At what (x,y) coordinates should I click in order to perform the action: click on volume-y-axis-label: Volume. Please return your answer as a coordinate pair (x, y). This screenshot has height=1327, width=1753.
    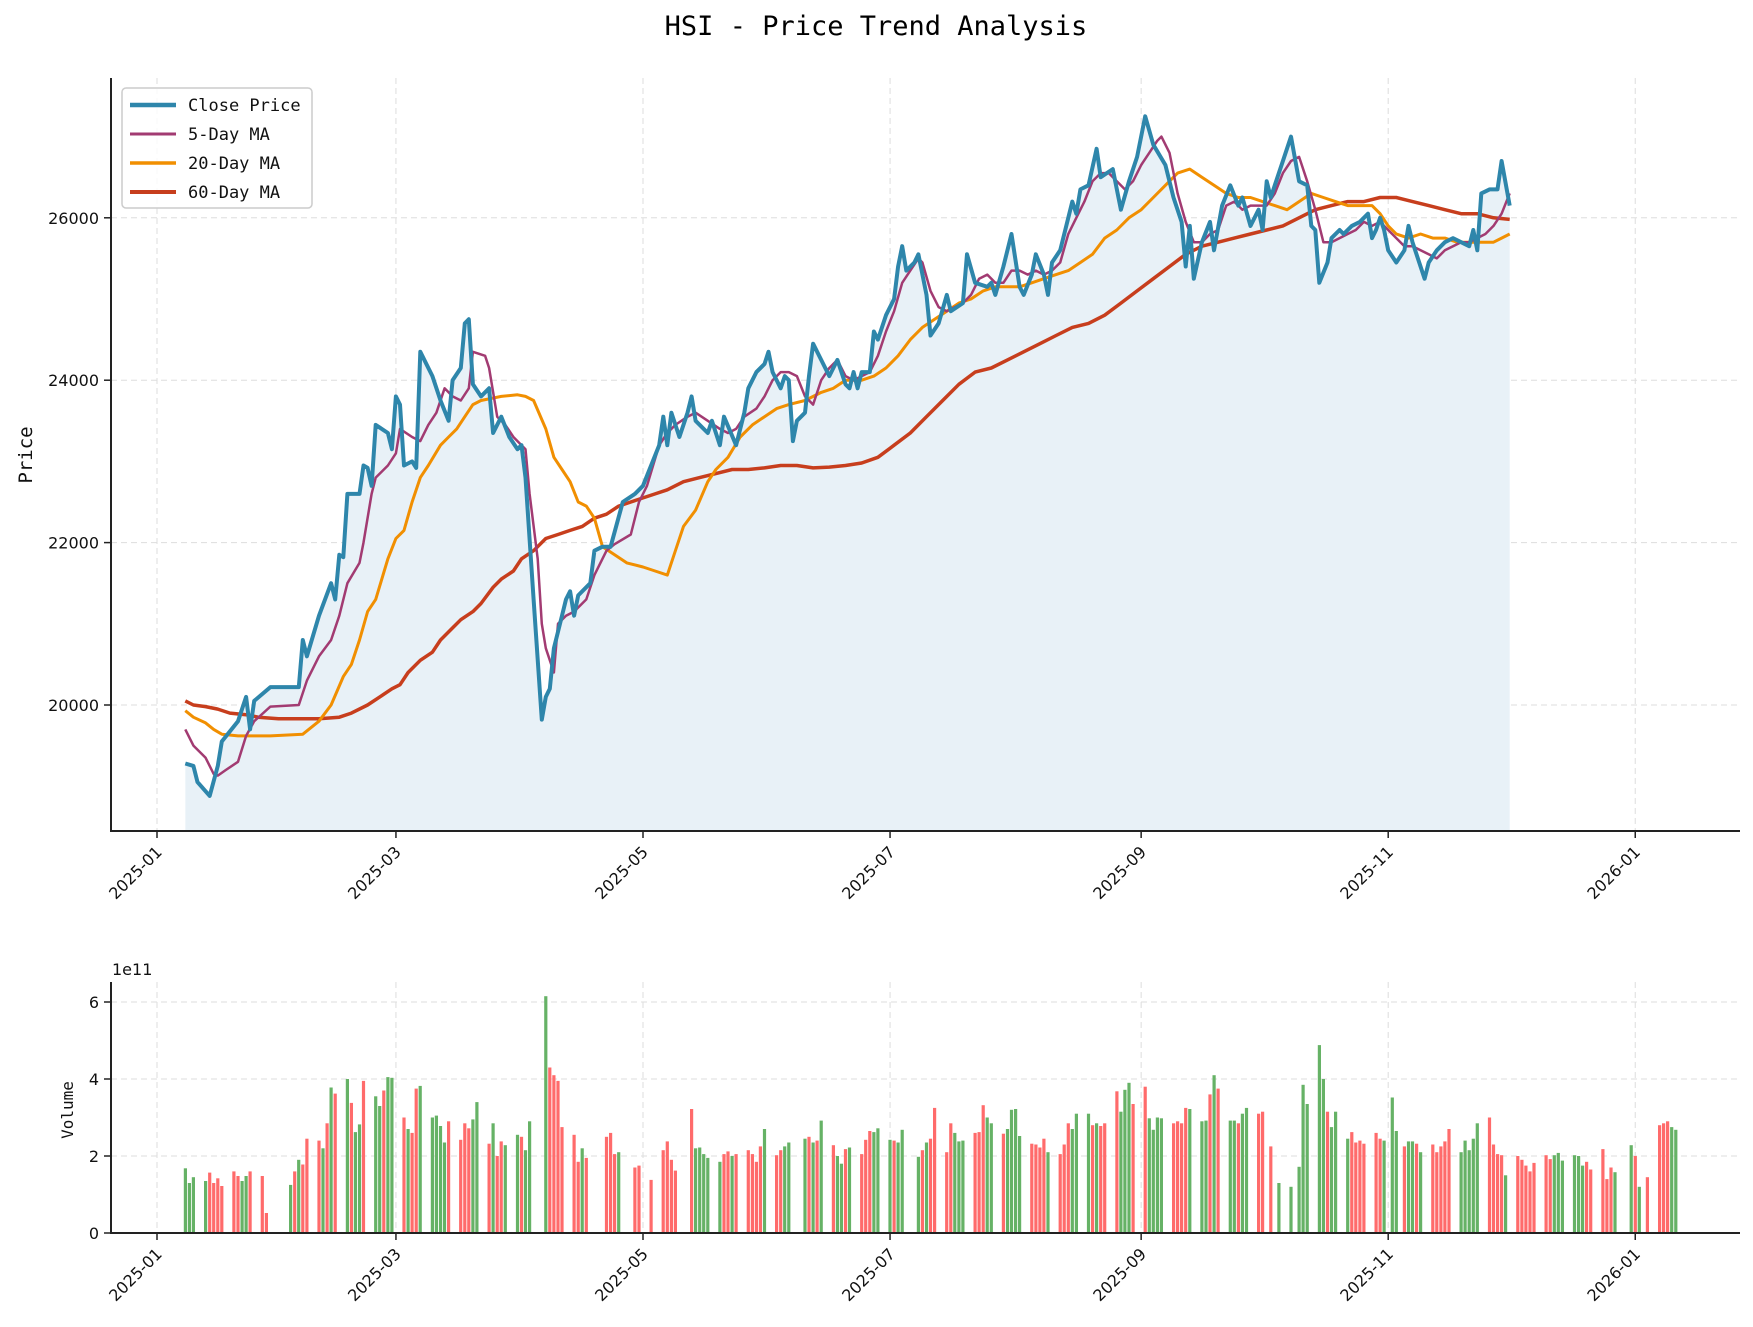
    Looking at the image, I should click on (67, 1110).